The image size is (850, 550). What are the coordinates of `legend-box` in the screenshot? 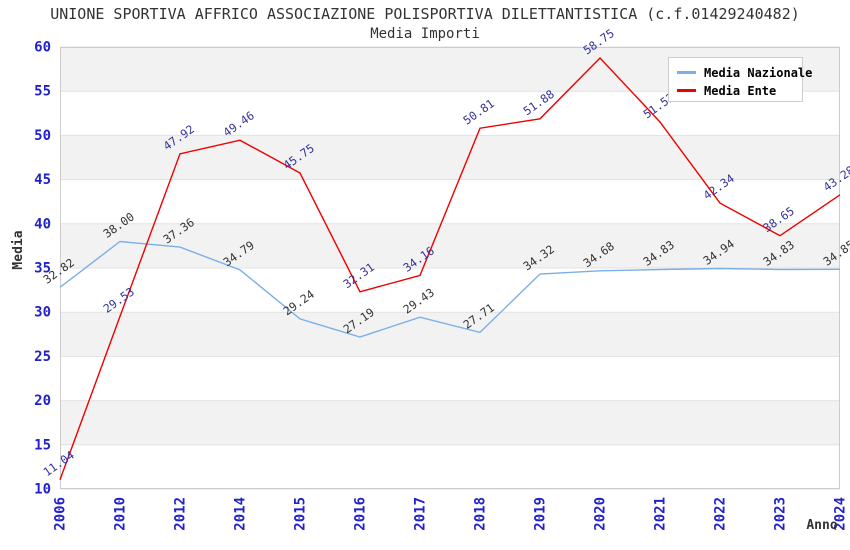 It's located at (735, 79).